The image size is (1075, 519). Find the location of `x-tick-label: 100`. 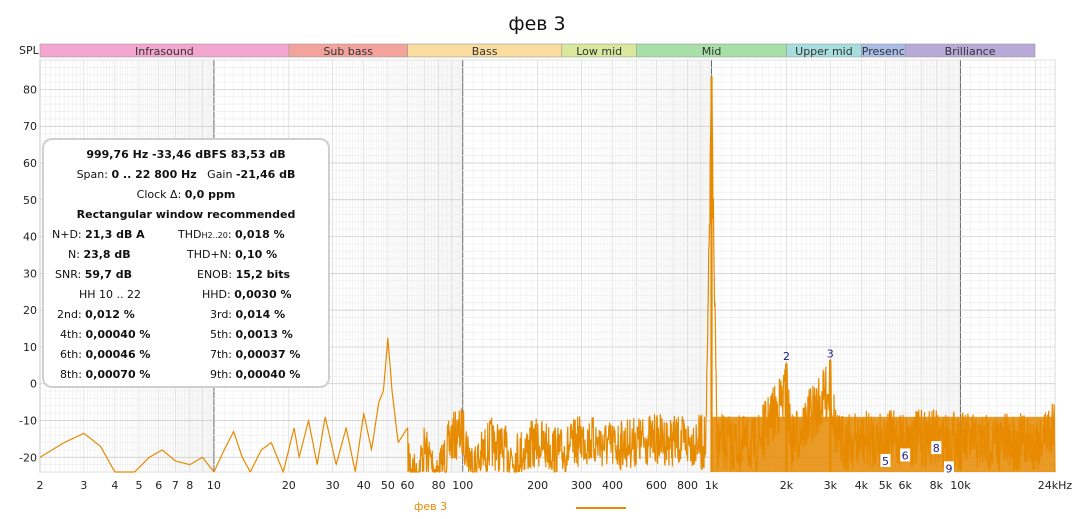

x-tick-label: 100 is located at coordinates (462, 485).